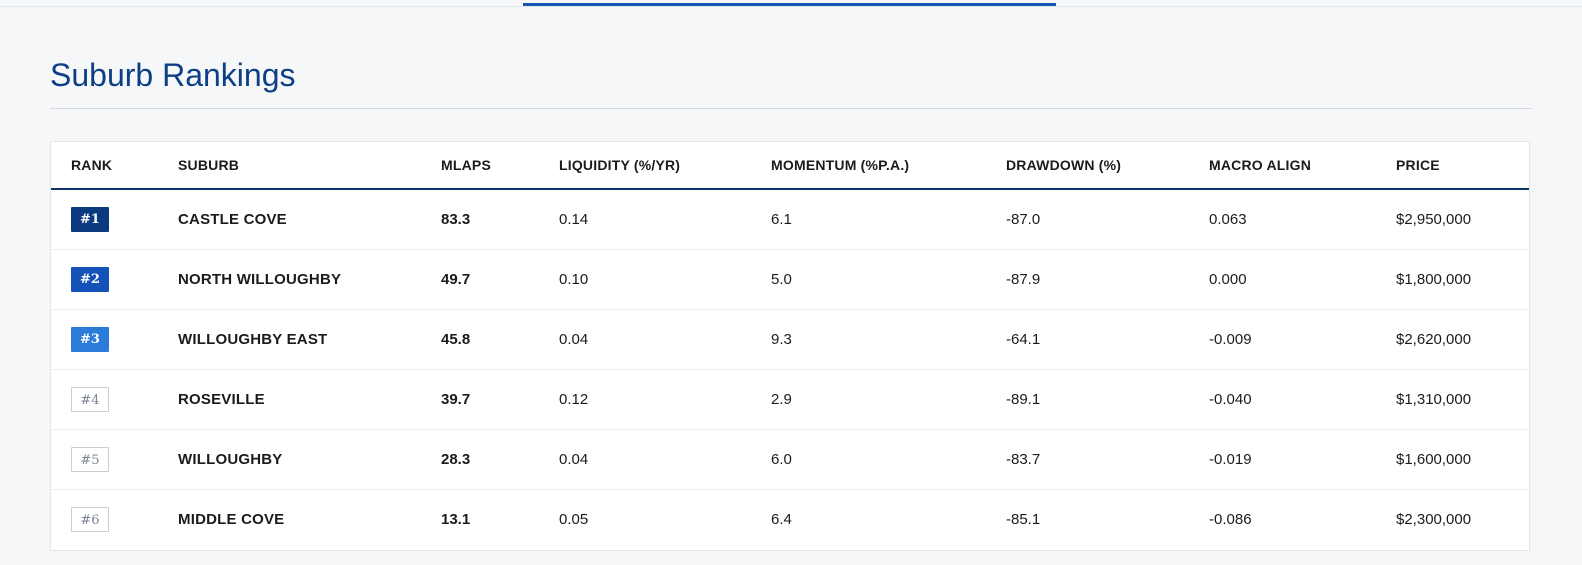 This screenshot has width=1582, height=565. Describe the element at coordinates (104, 166) in the screenshot. I see `header-rank: RANK` at that location.